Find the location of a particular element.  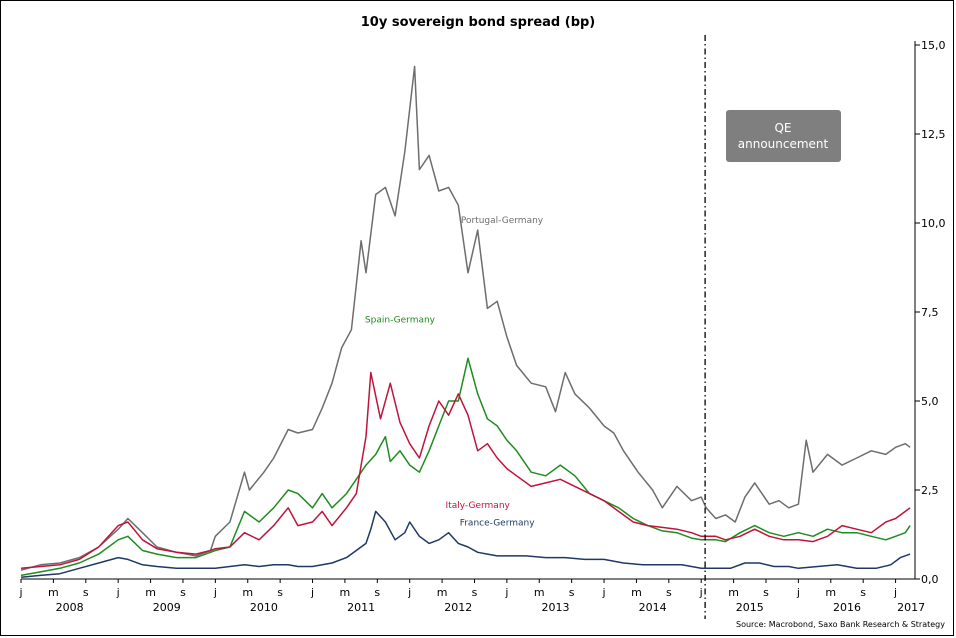

qe-annotation: QE announcement is located at coordinates (783, 136).